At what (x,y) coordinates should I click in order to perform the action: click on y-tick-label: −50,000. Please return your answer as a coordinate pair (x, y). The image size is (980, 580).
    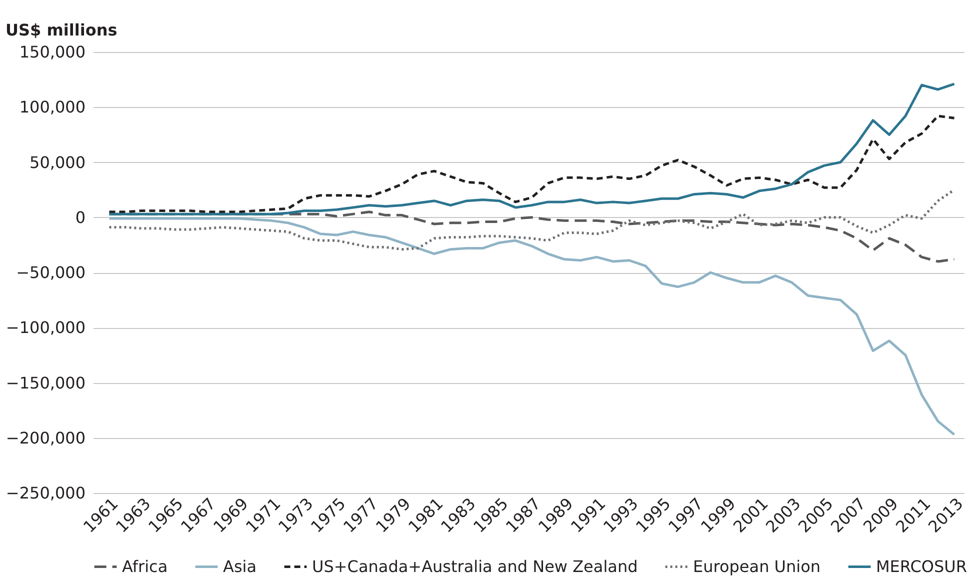
    Looking at the image, I should click on (51, 272).